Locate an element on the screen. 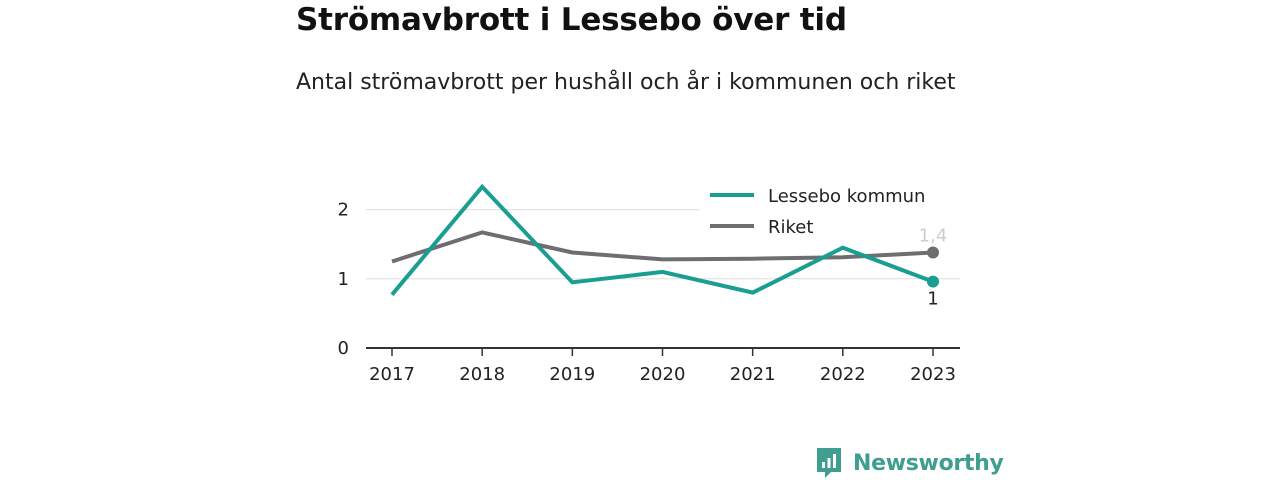  end-marker-riket is located at coordinates (933, 252).